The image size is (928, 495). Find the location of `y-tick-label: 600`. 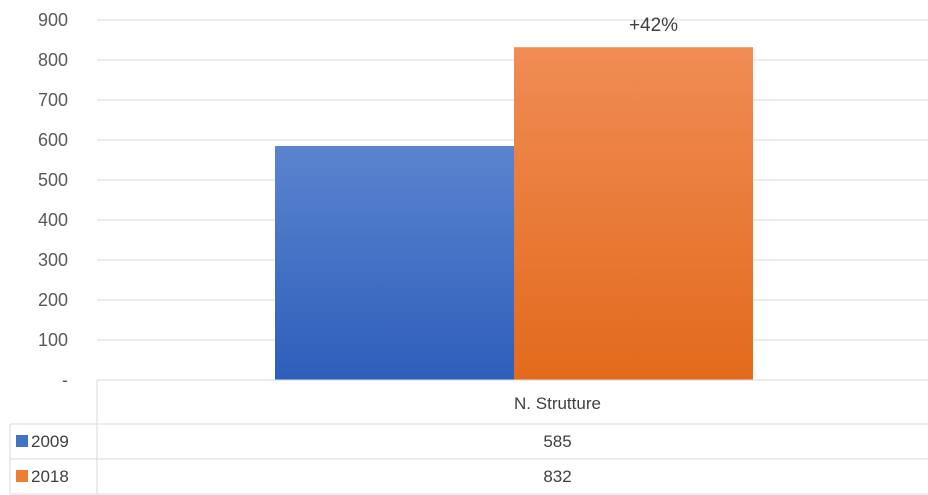

y-tick-label: 600 is located at coordinates (53, 140).